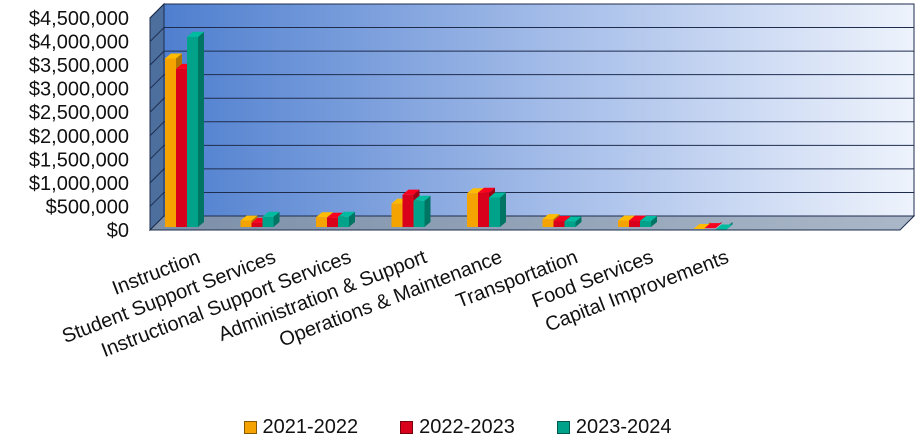 The image size is (915, 445). Describe the element at coordinates (407, 427) in the screenshot. I see `legend-swatch-2022-2023` at that location.